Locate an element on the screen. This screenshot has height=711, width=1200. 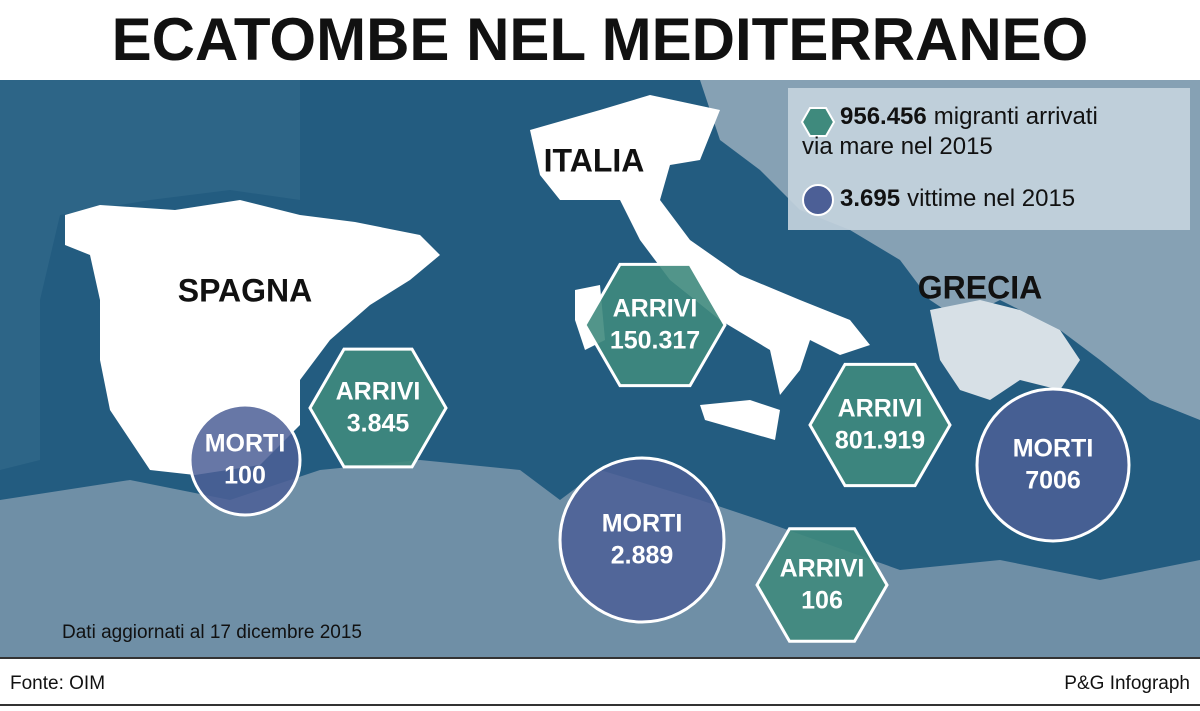
marker-value: 7006 is located at coordinates (1053, 481).